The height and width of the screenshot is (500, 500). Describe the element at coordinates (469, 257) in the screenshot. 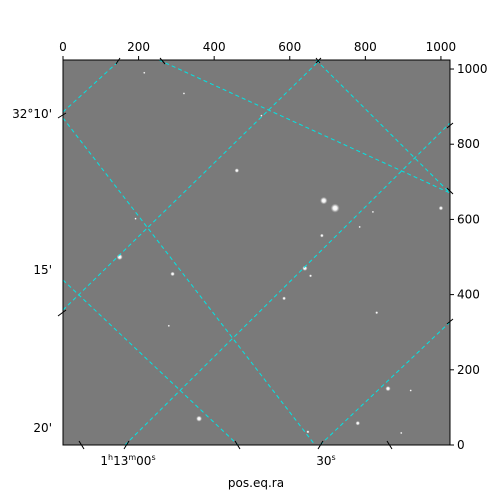

I see `right-axis: 0 200 400 600 800 1000` at that location.